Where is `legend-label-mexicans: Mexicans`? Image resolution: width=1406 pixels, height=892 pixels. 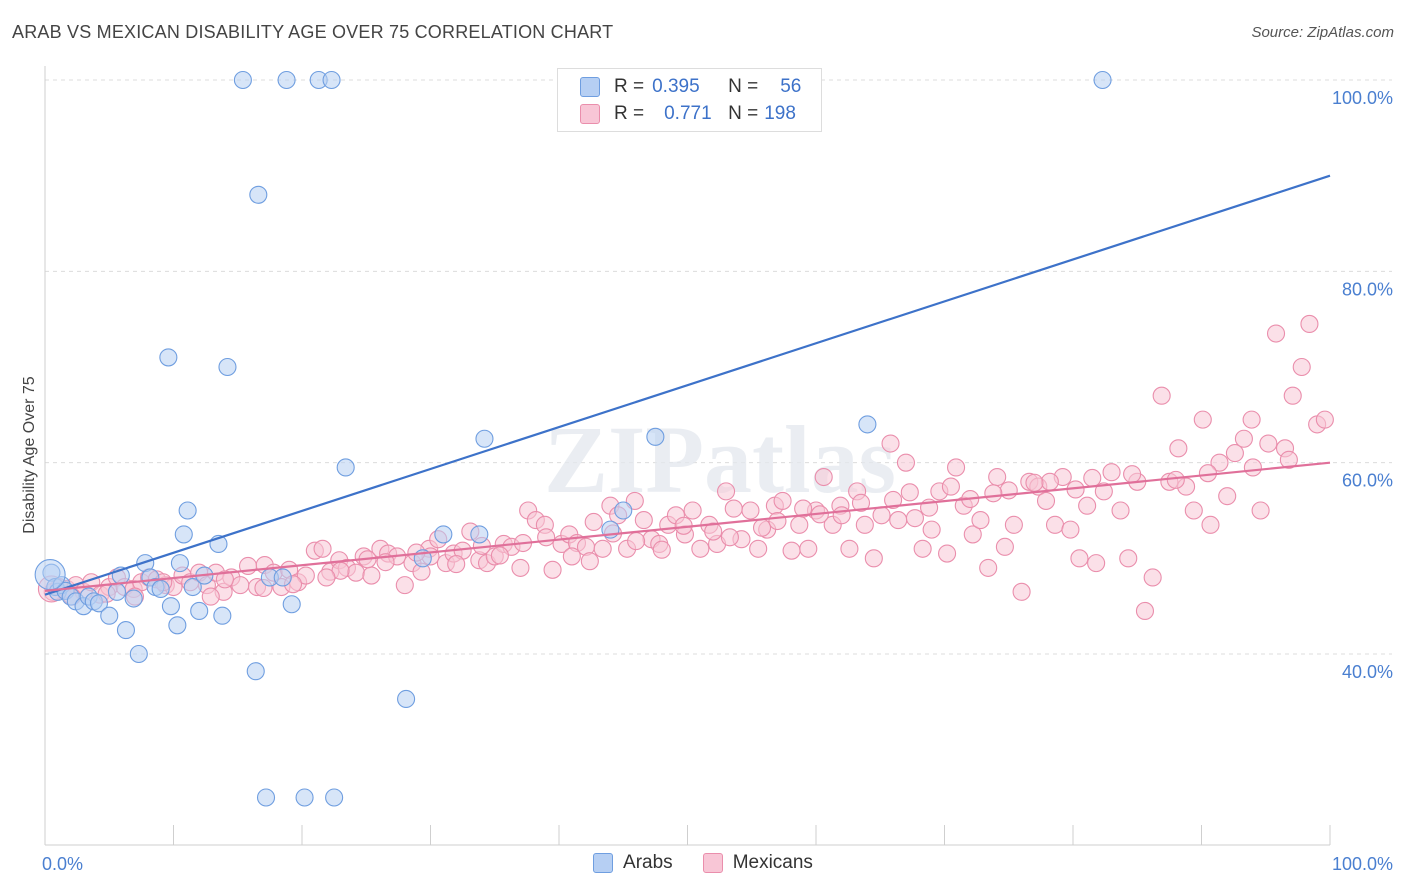
legend-label-mexicans: Mexicans is located at coordinates (772, 862).